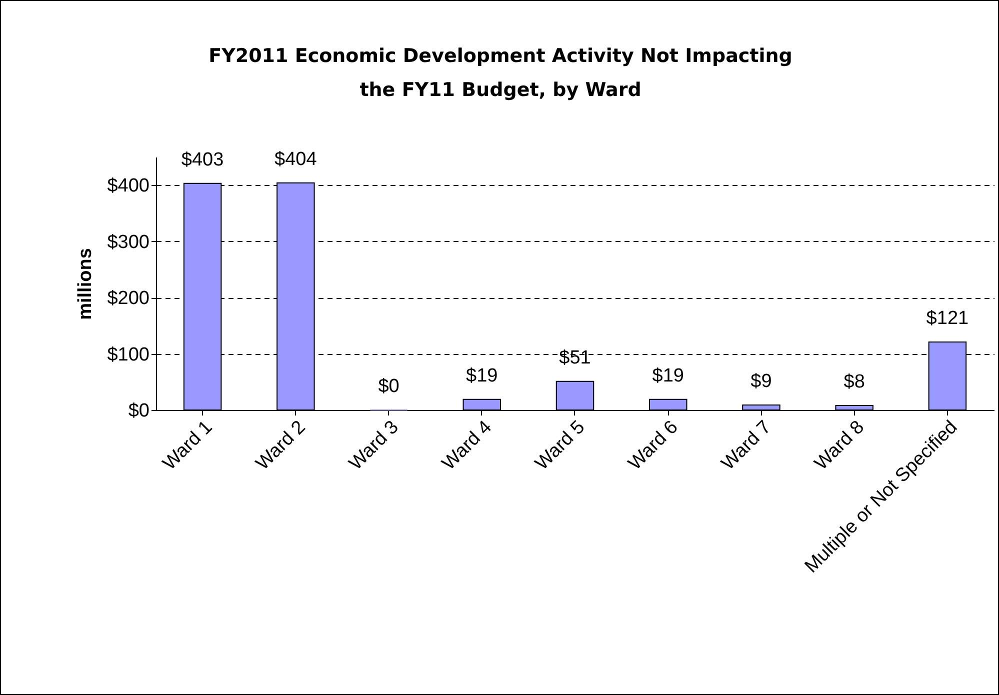 This screenshot has height=695, width=999. What do you see at coordinates (761, 381) in the screenshot?
I see `data-label: $9` at bounding box center [761, 381].